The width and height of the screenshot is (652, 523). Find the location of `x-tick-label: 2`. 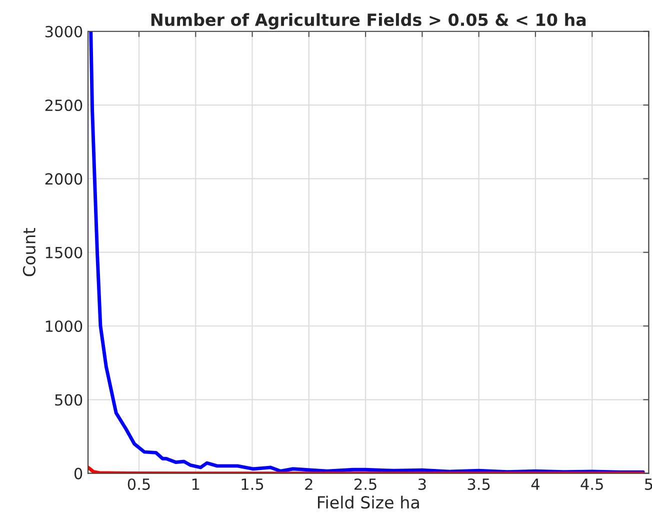

x-tick-label: 2 is located at coordinates (308, 484).